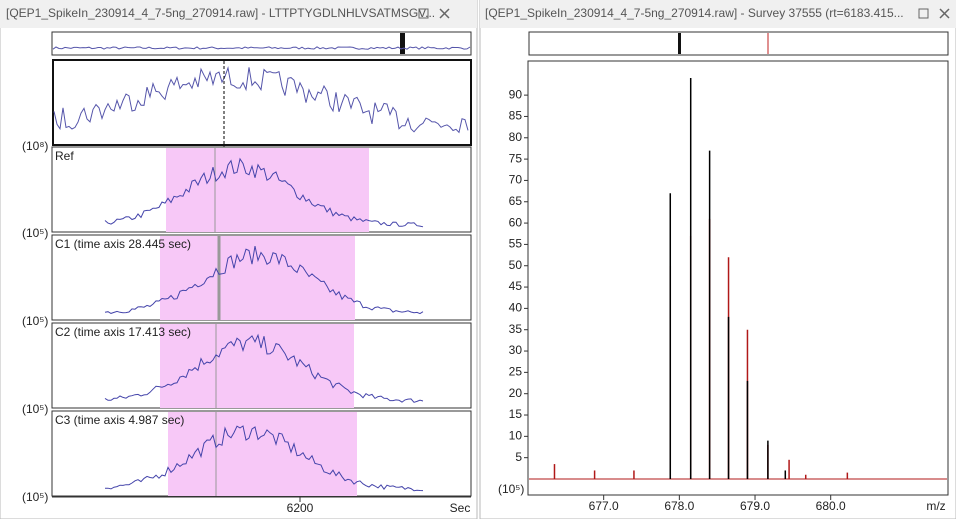 The width and height of the screenshot is (956, 519). Describe the element at coordinates (460, 508) in the screenshot. I see `x-unit: Sec` at that location.